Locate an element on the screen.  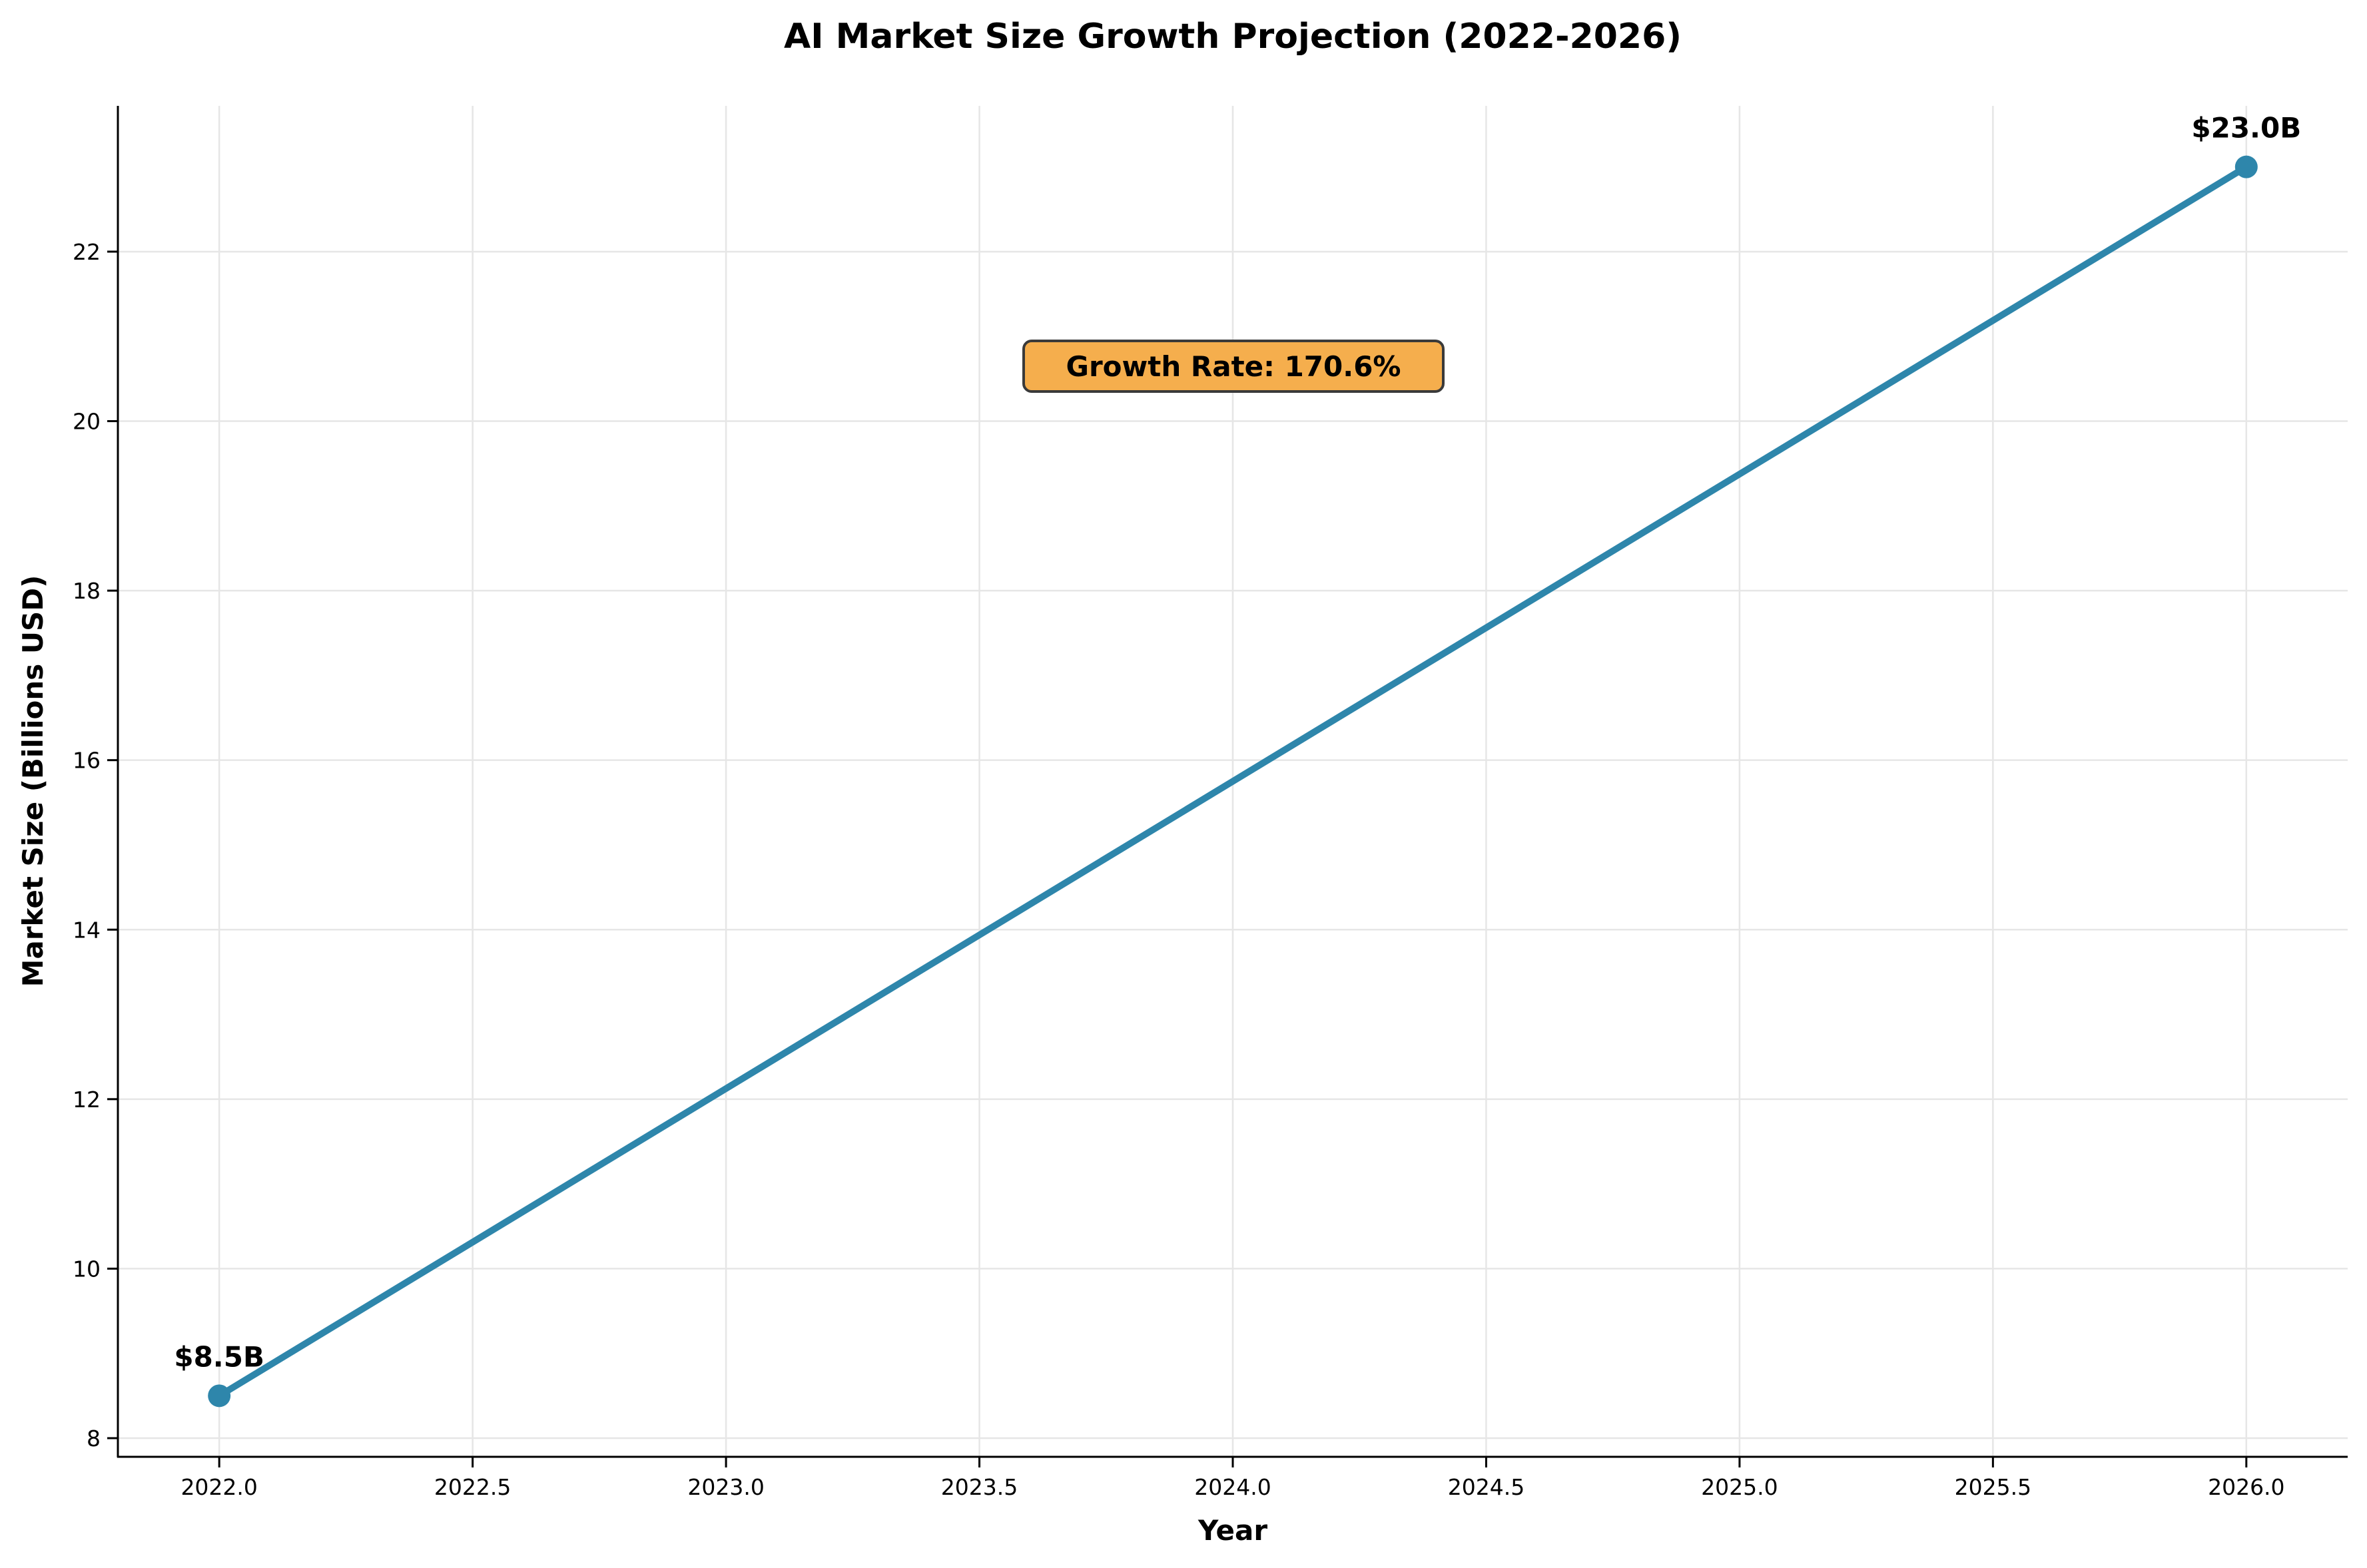
y-tick-label: 10 is located at coordinates (87, 1269).